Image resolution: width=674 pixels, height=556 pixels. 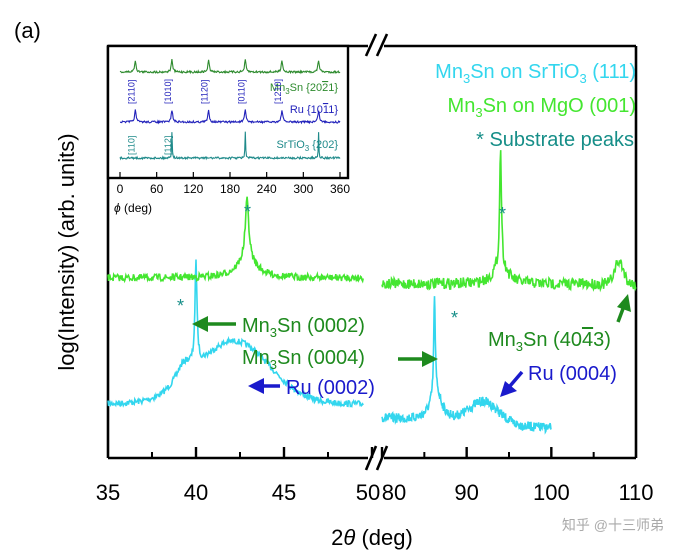 I want to click on inset-x-tick-label: 240, so click(x=267, y=189).